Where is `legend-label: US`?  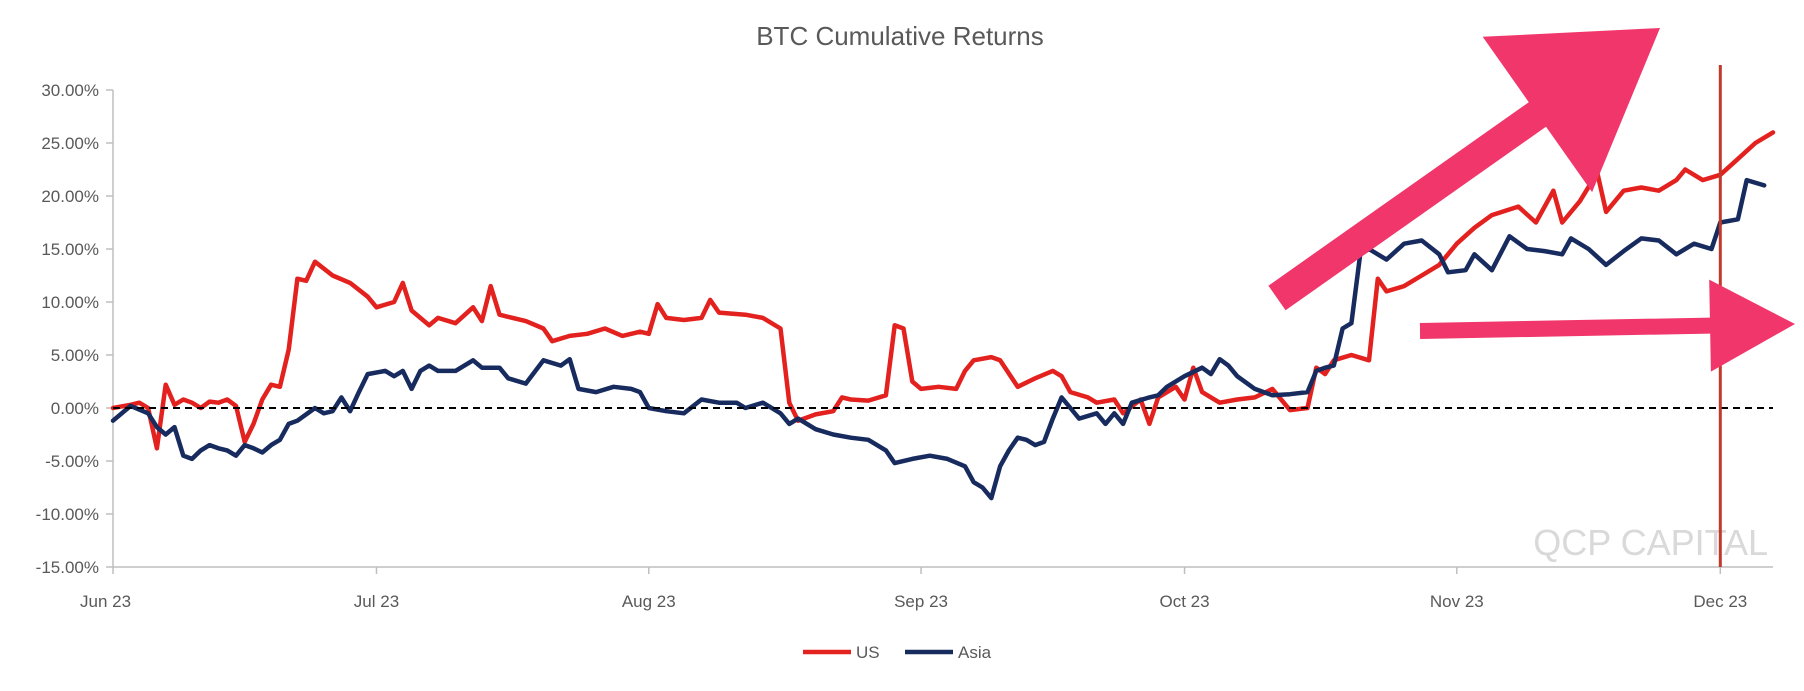 legend-label: US is located at coordinates (868, 652).